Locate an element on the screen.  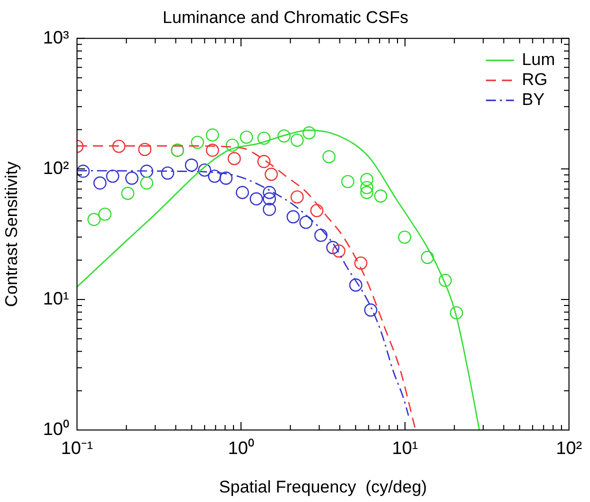
x-tick-label: 10² is located at coordinates (569, 448).